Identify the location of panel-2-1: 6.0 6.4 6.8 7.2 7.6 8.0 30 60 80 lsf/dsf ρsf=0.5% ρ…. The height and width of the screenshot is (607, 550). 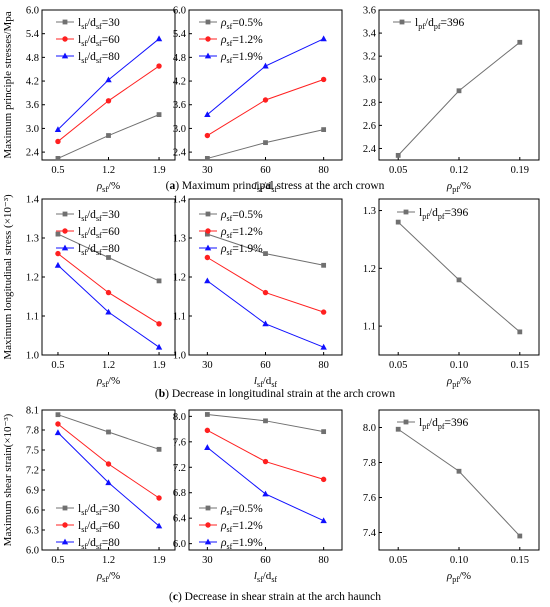
(258, 496).